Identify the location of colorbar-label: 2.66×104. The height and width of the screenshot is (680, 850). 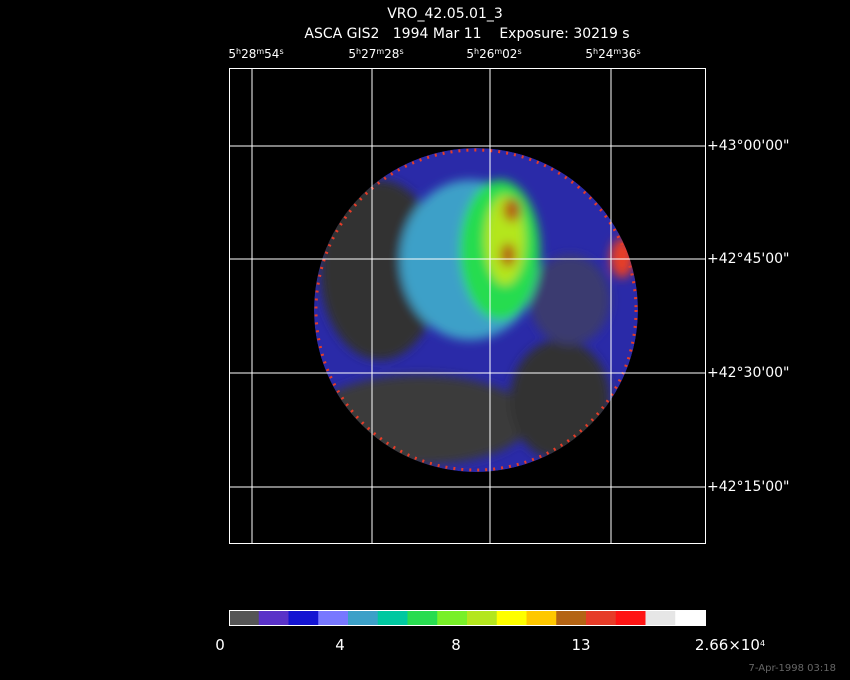
(730, 645).